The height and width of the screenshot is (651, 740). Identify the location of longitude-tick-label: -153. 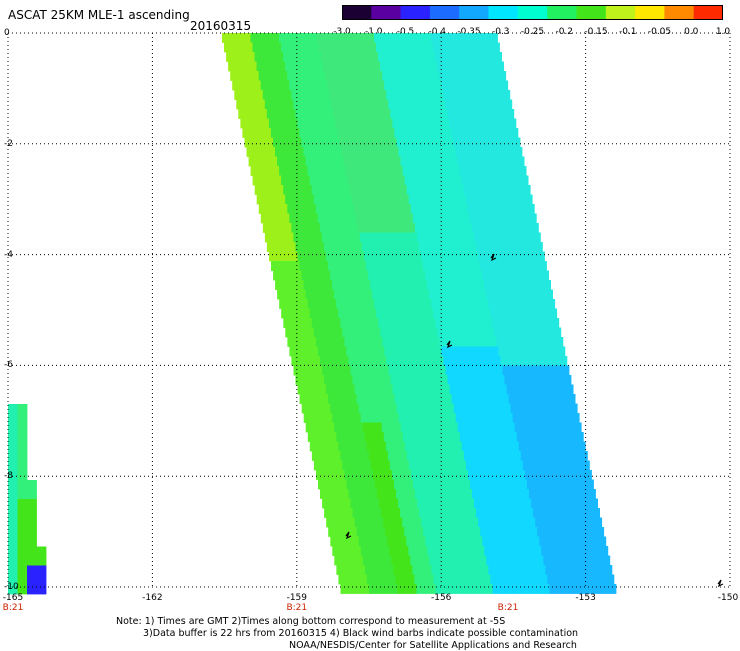
(585, 598).